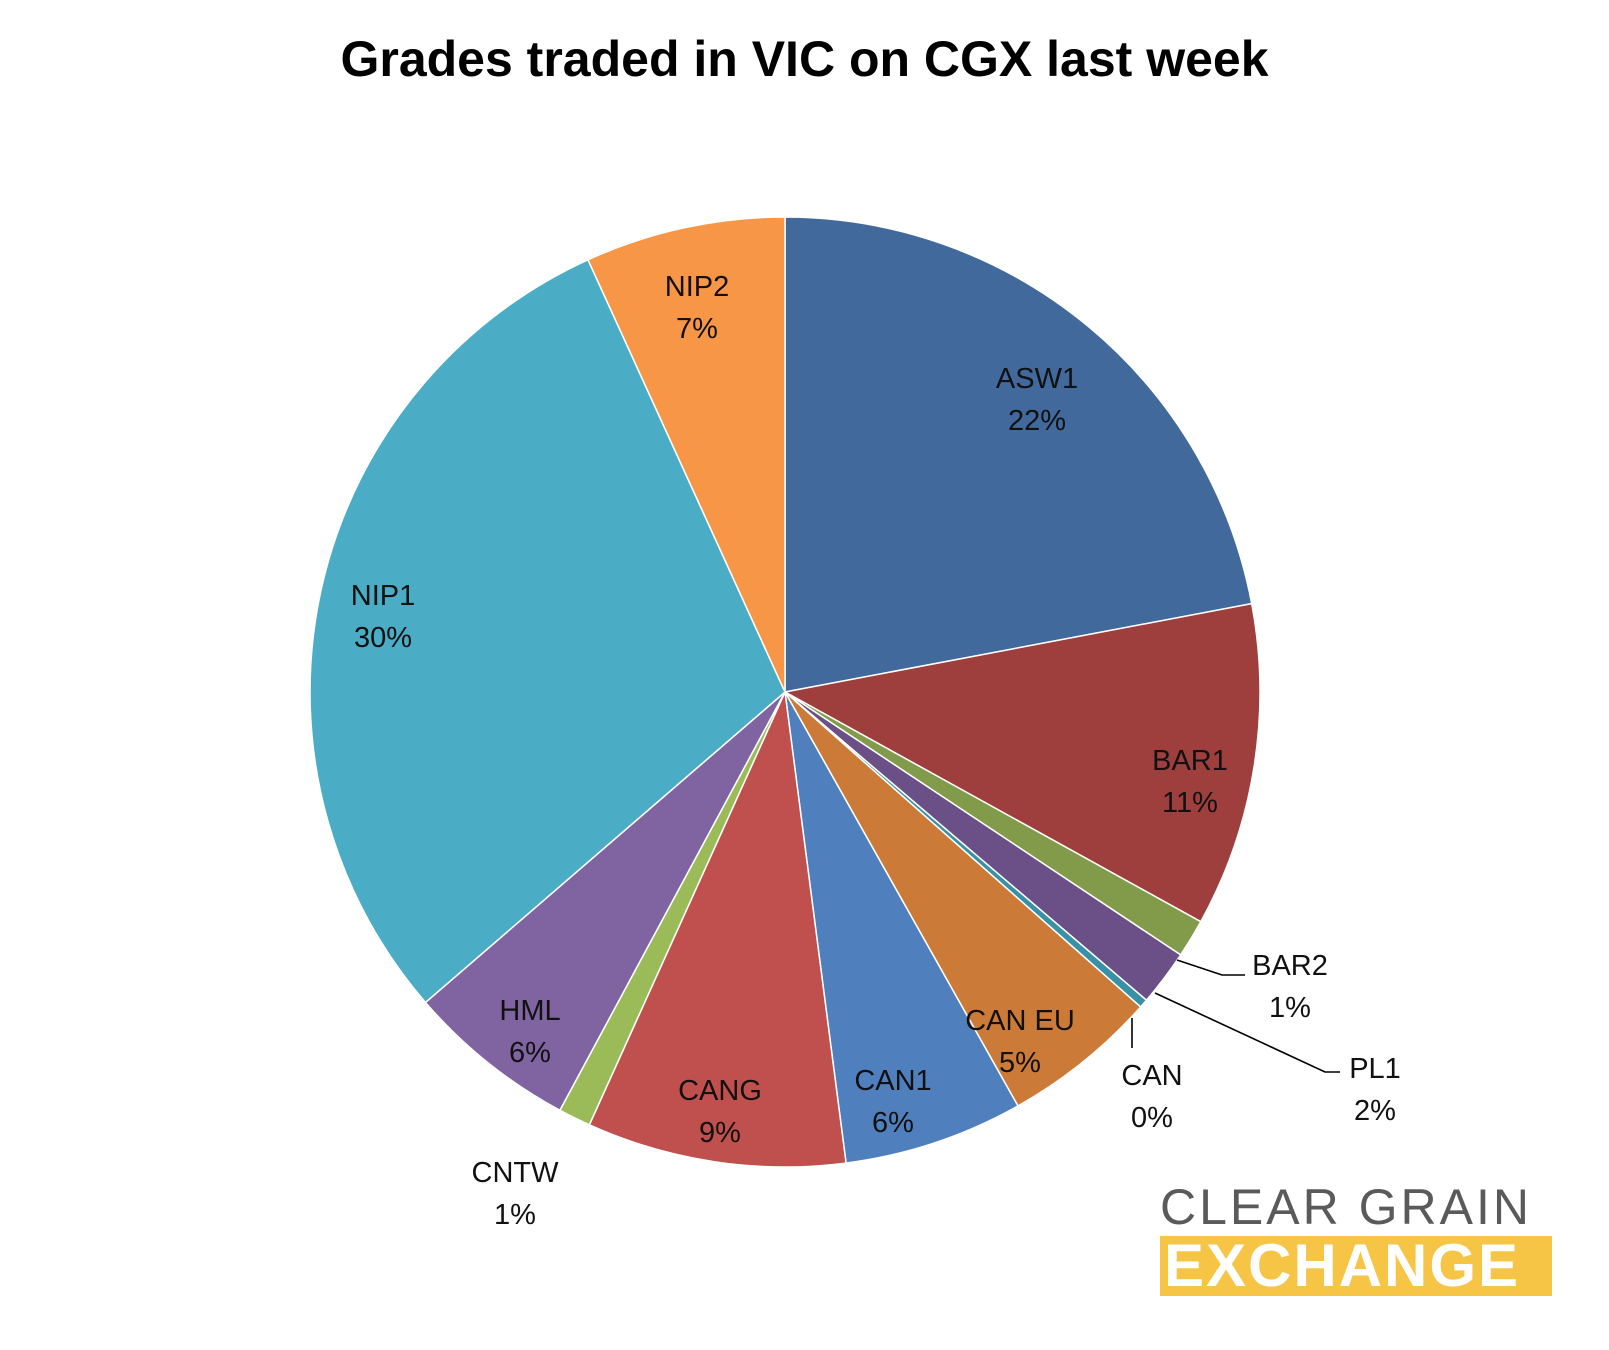 This screenshot has width=1609, height=1350. Describe the element at coordinates (1290, 966) in the screenshot. I see `slice-label-bar2: BAR2` at that location.